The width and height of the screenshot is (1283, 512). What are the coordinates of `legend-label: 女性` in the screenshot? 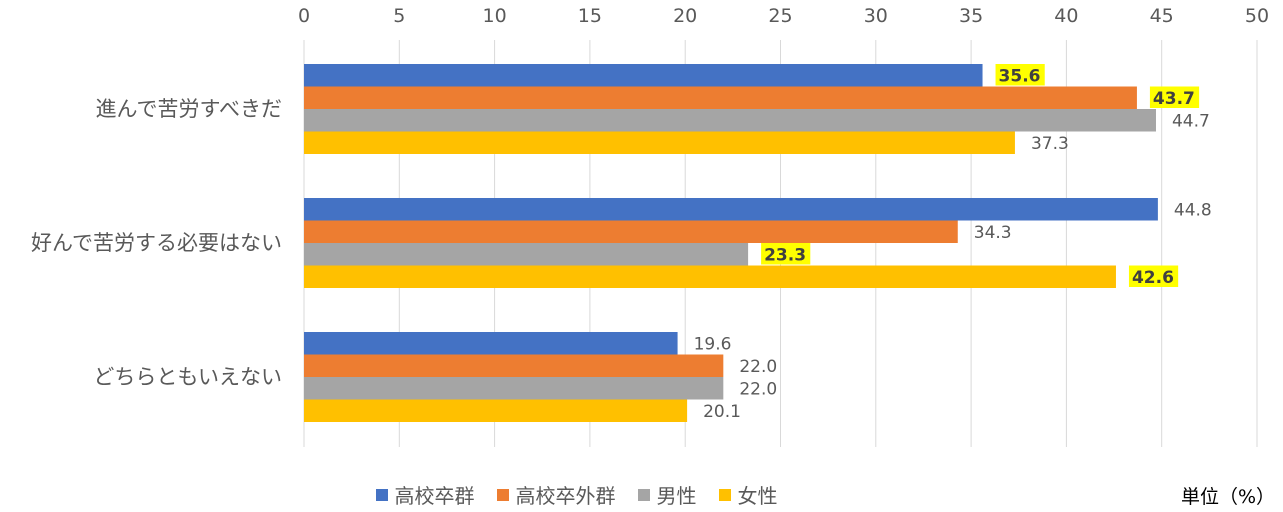 It's located at (757, 496).